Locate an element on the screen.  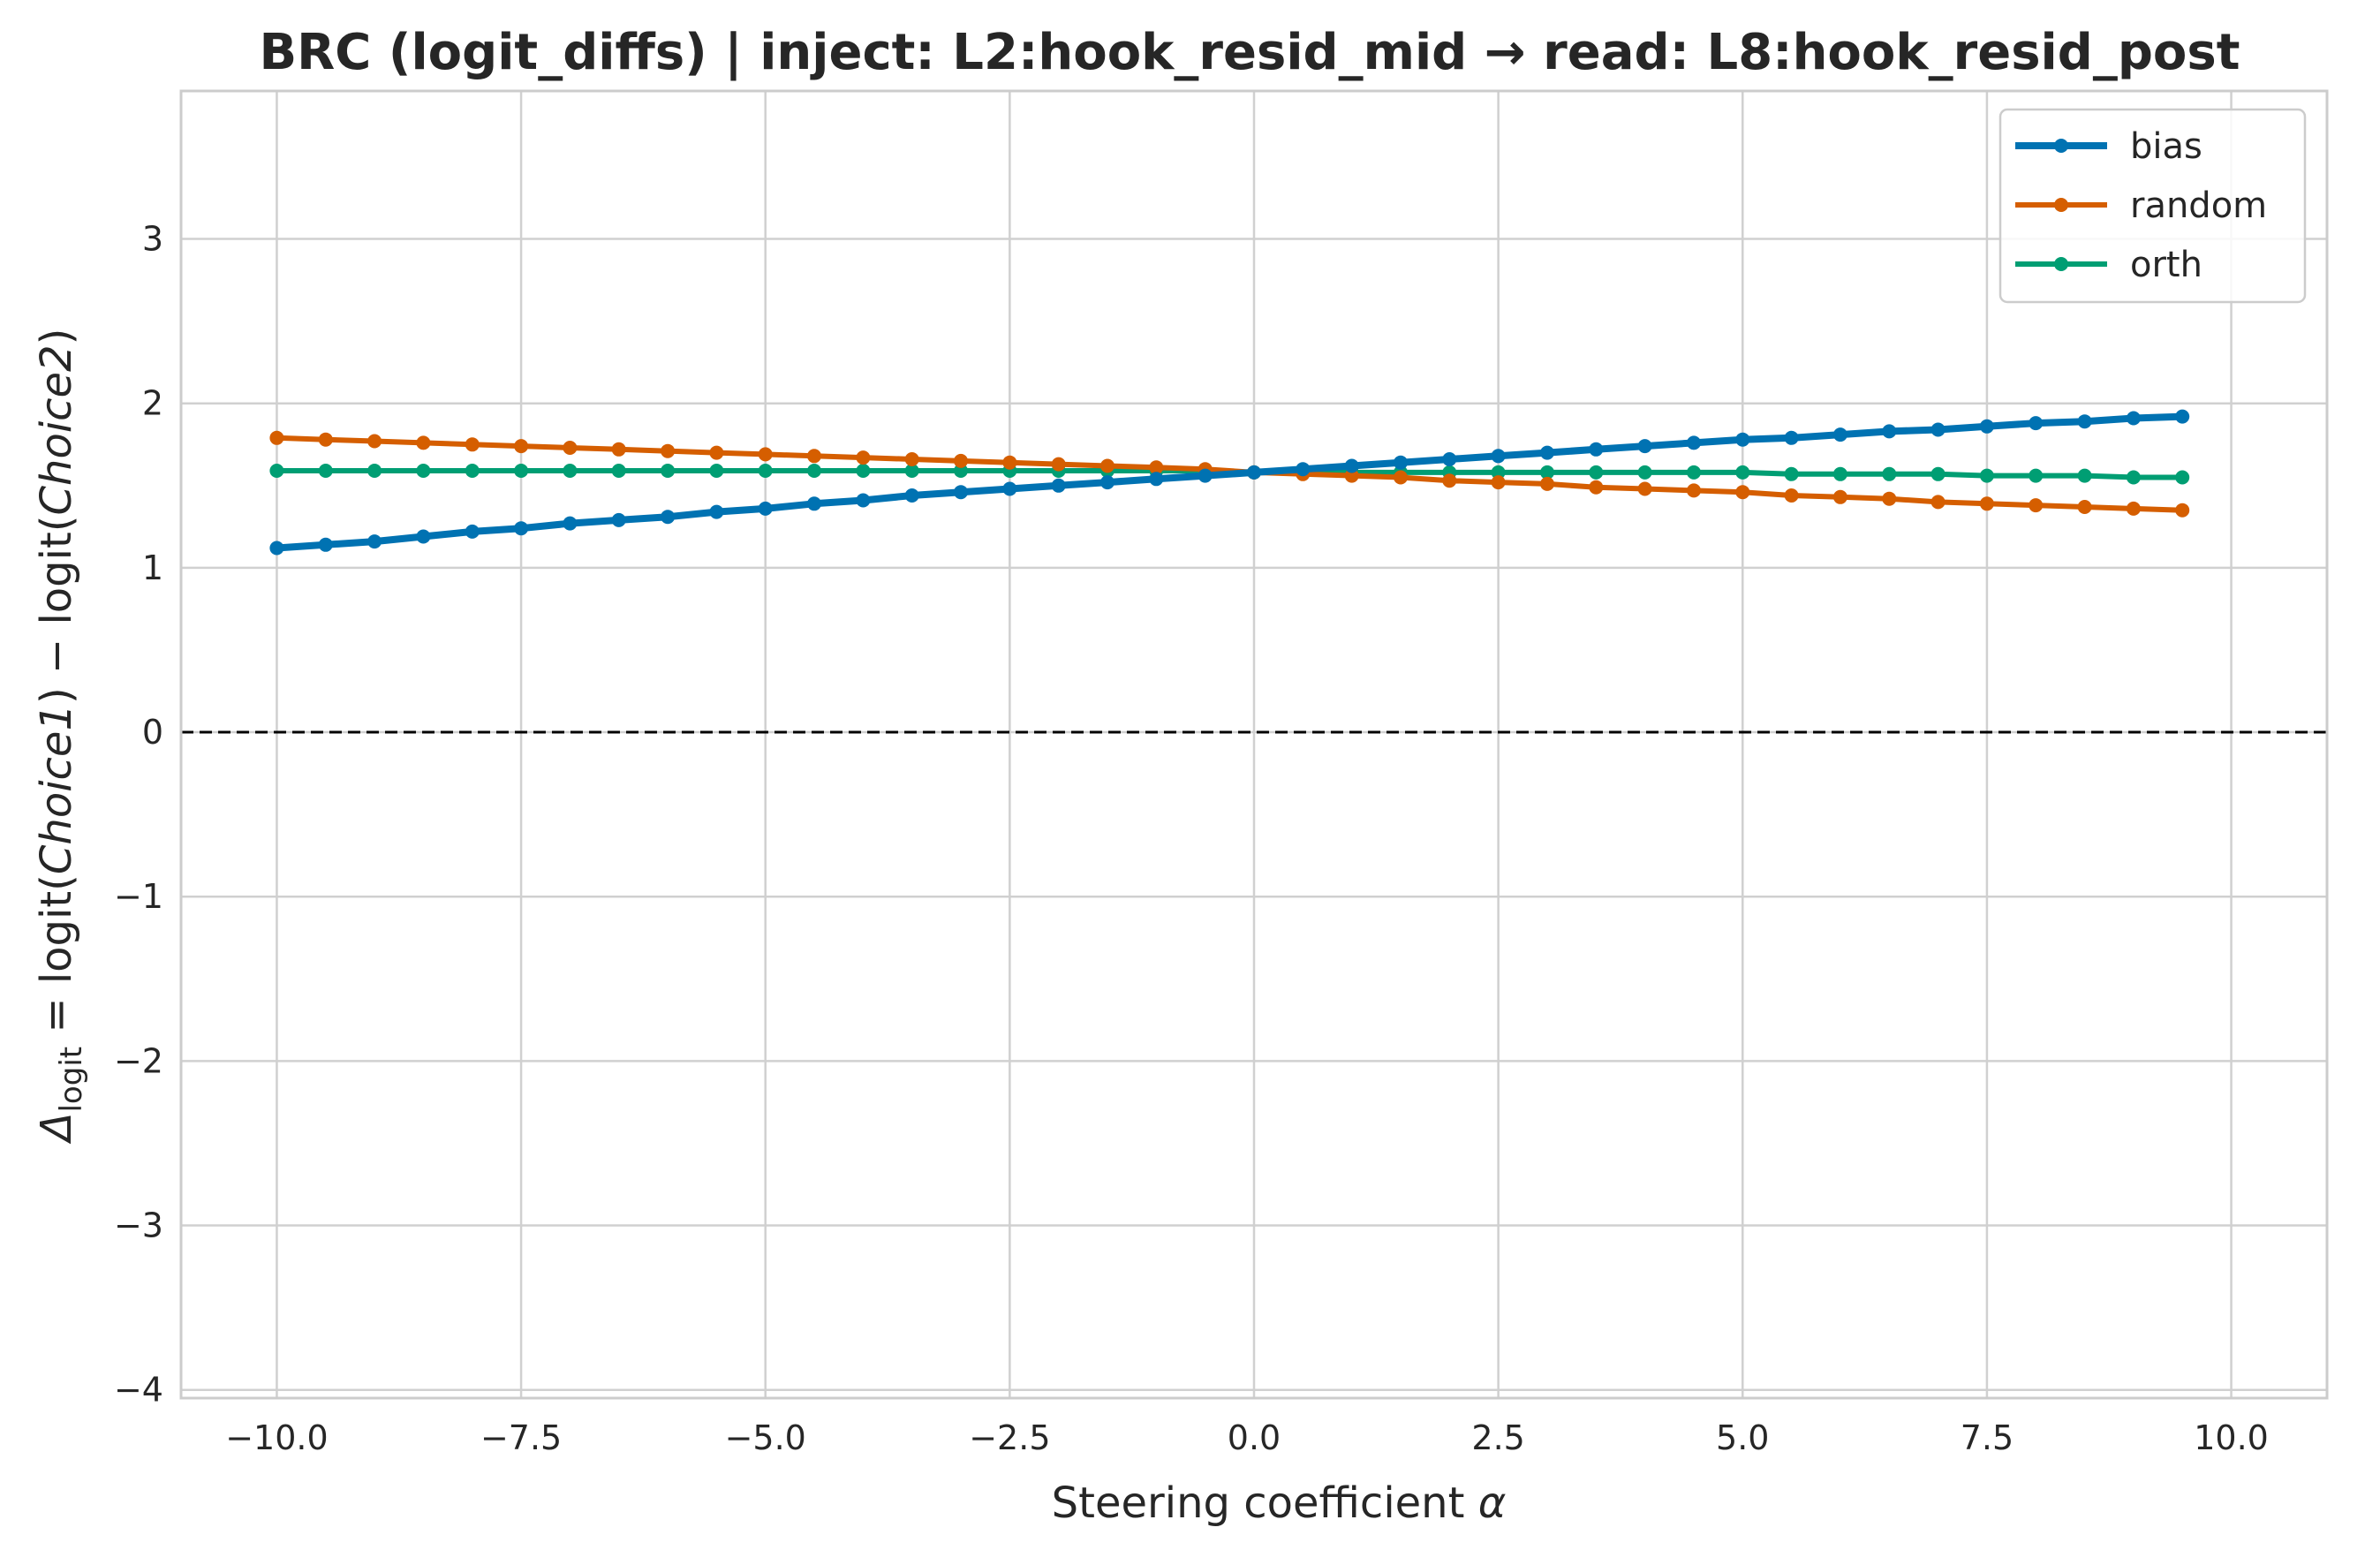
y-tick-labels: −4 −3 −2 −1 0 1 2 3 is located at coordinates (138, 815).